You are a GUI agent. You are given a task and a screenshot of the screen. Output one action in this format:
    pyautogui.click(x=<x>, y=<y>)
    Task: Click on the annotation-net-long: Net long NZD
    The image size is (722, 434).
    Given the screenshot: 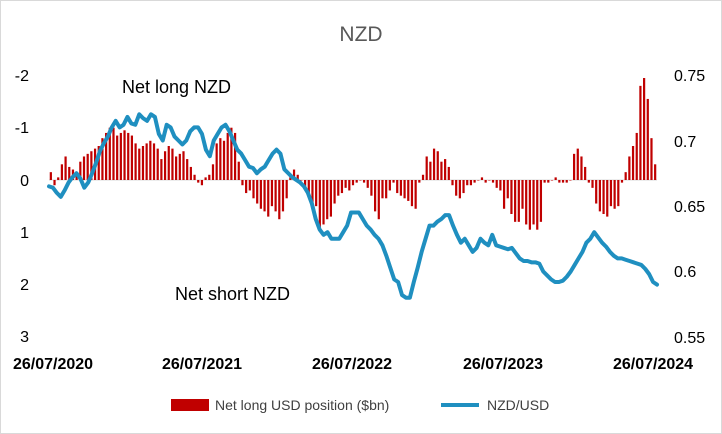 What is the action you would take?
    pyautogui.click(x=176, y=87)
    